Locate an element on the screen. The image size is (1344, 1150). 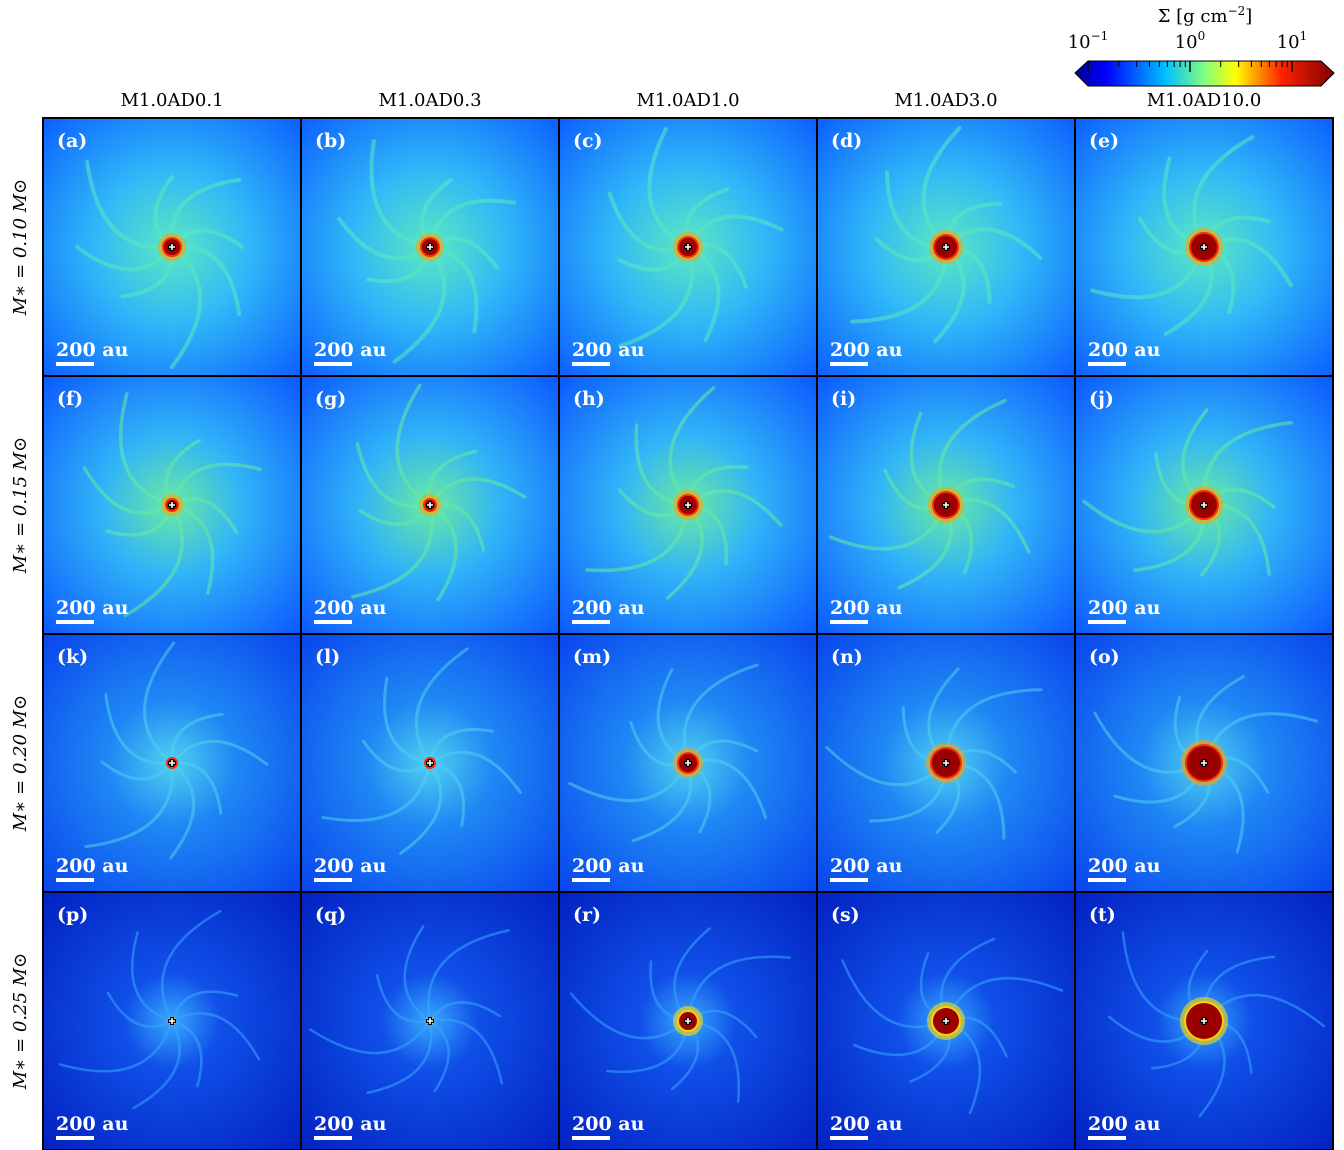
panel-label: (r) is located at coordinates (587, 915).